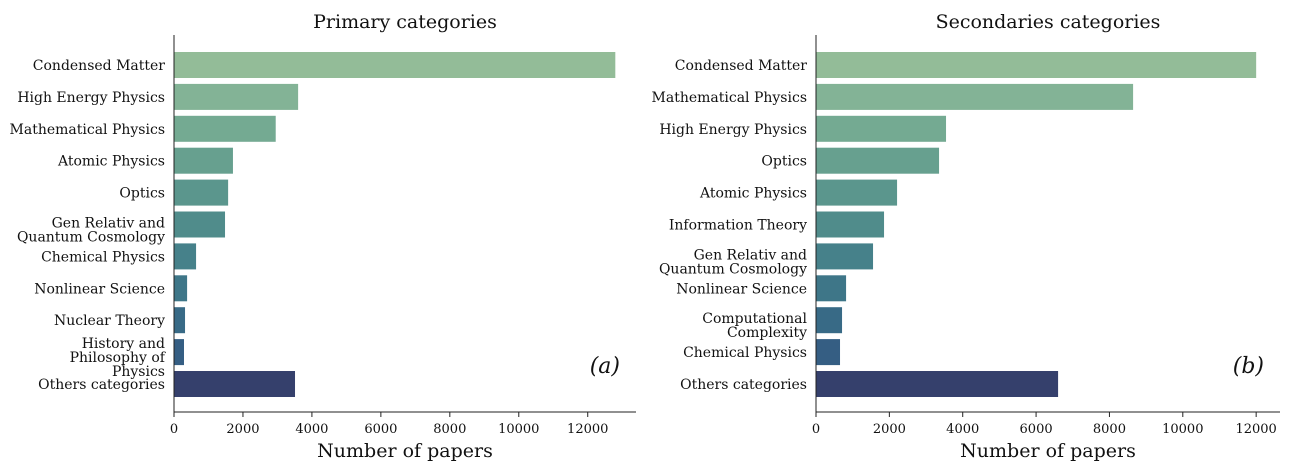  Describe the element at coordinates (754, 326) in the screenshot. I see `y-tick-label: Computational Complexity` at that location.